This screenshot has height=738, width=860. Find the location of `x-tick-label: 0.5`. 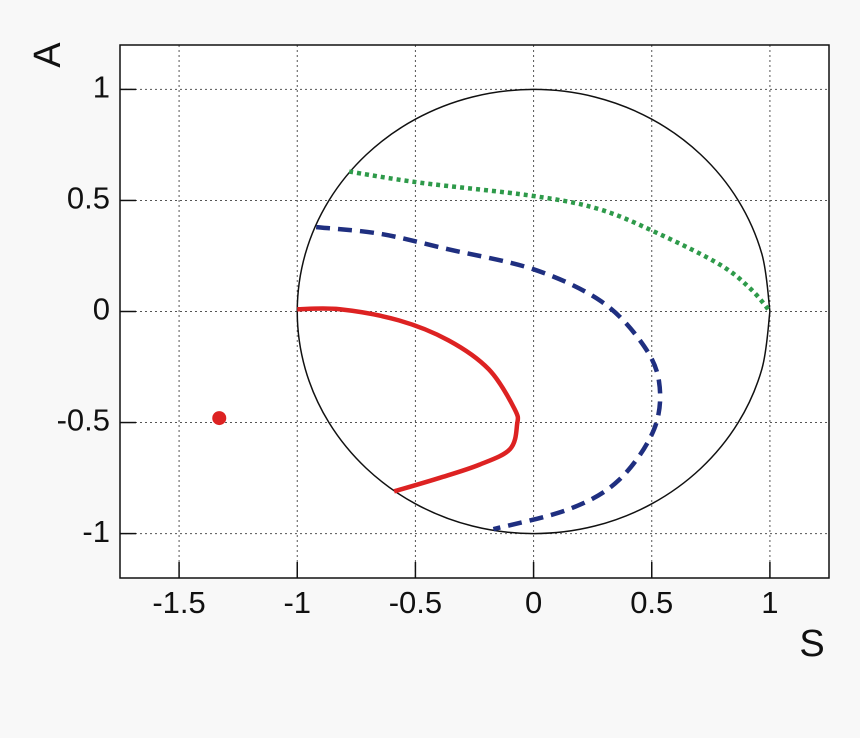

x-tick-label: 0.5 is located at coordinates (651, 602).